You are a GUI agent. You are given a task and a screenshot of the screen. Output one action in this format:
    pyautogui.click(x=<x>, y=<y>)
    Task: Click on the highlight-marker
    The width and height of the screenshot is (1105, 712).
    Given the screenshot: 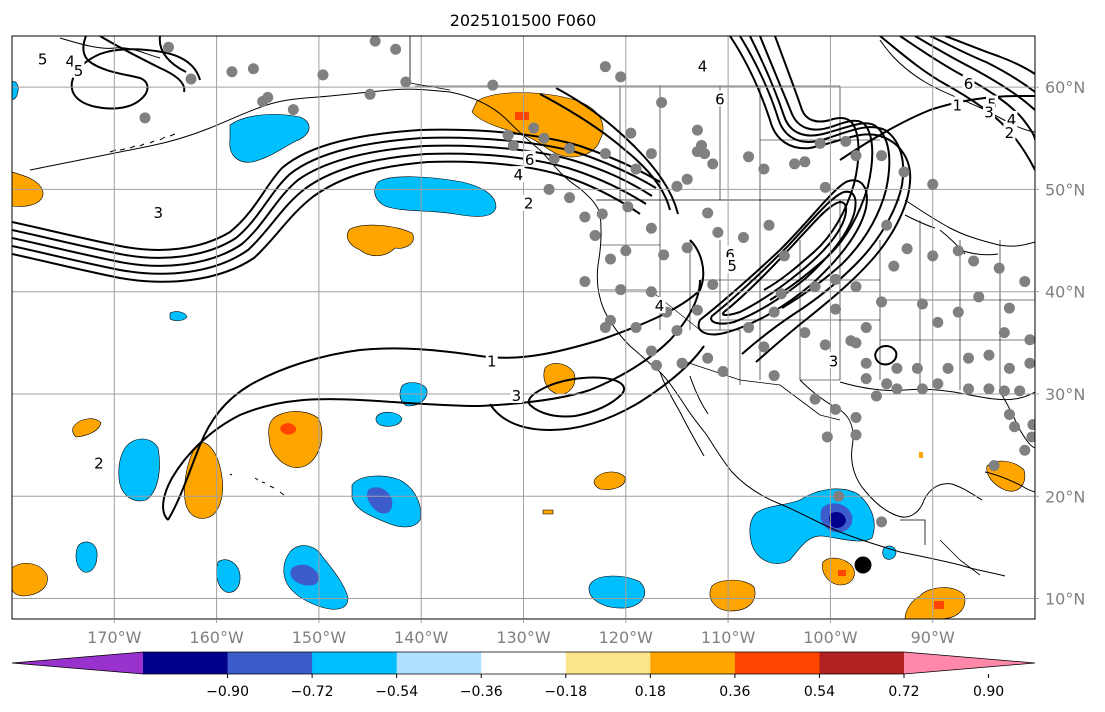 What is the action you would take?
    pyautogui.click(x=863, y=565)
    